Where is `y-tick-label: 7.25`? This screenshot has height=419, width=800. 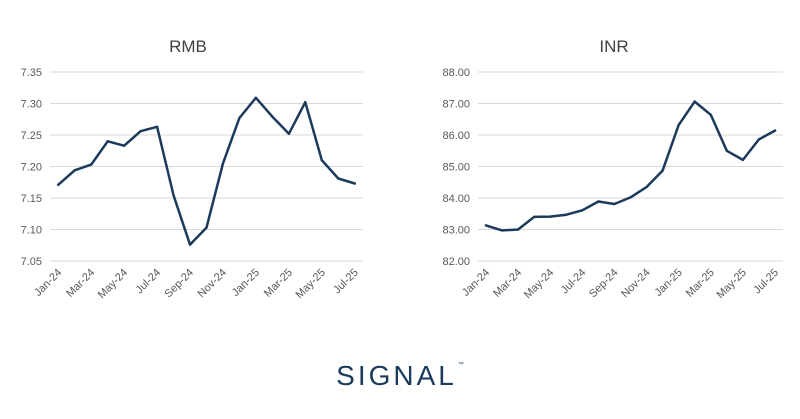
y-tick-label: 7.25 is located at coordinates (31, 136).